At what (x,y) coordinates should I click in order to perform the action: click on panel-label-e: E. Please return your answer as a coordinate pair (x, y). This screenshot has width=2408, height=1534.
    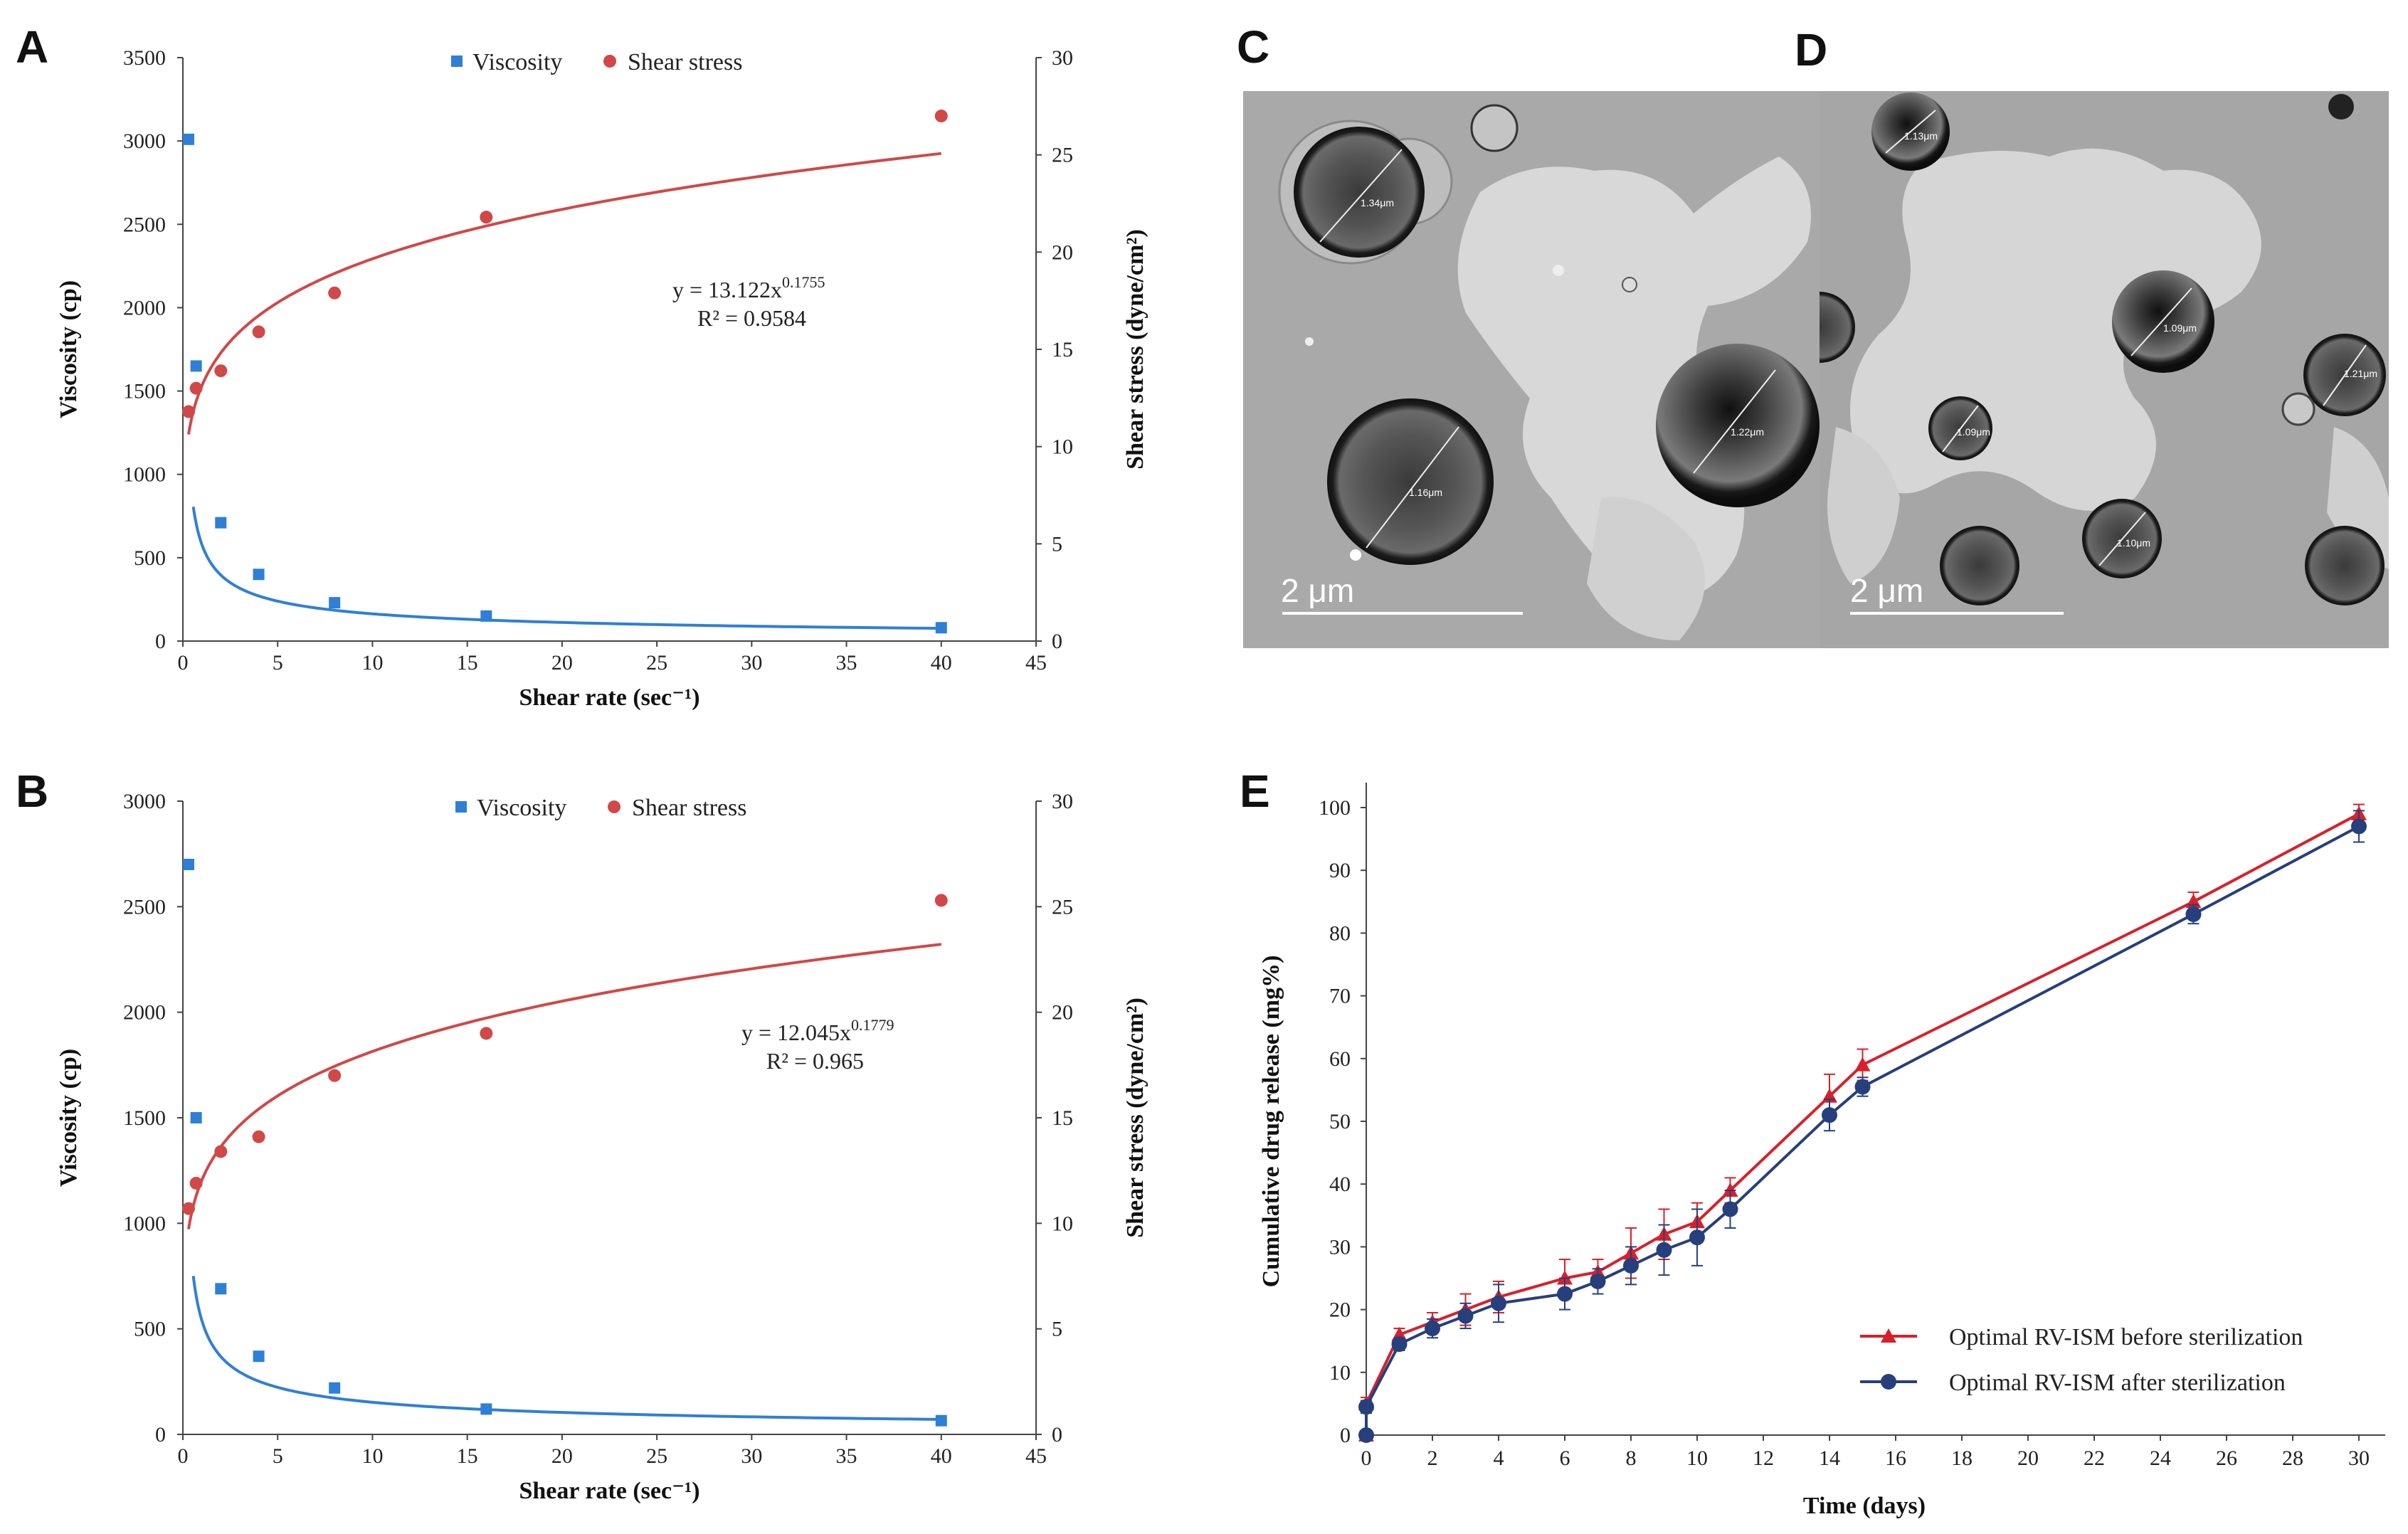
    Looking at the image, I should click on (1255, 791).